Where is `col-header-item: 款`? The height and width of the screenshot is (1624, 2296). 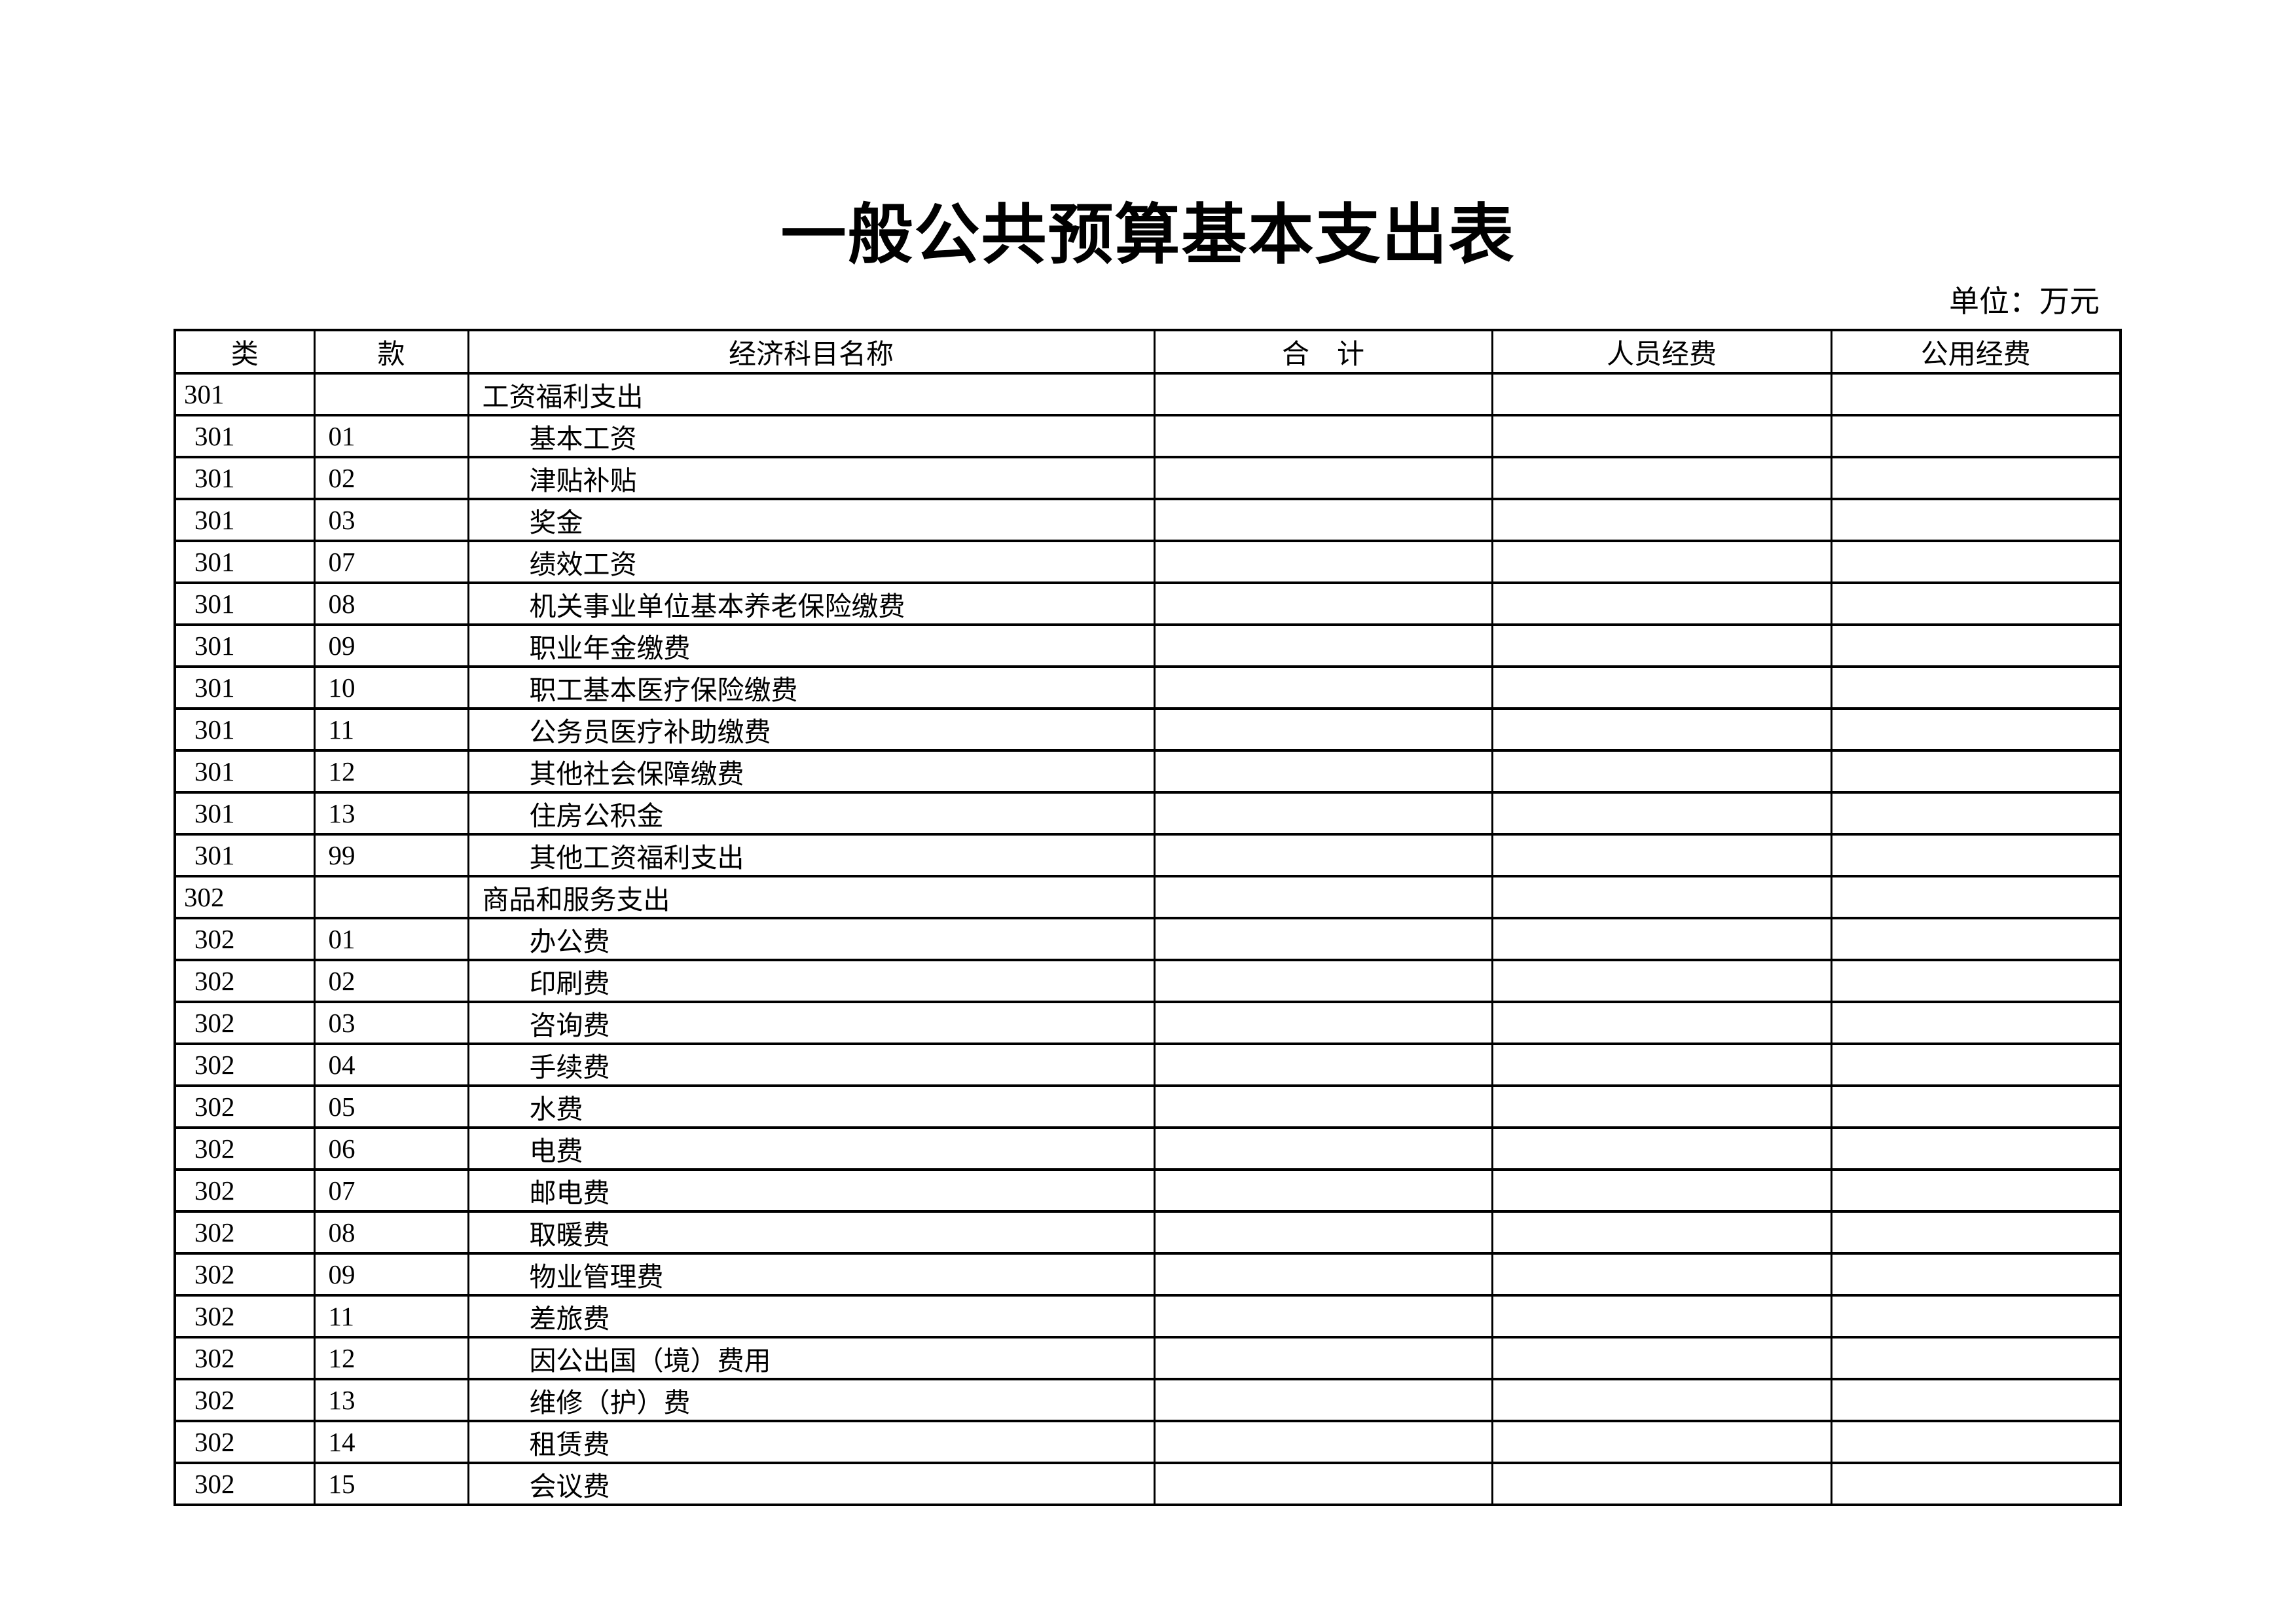
col-header-item: 款 is located at coordinates (391, 352).